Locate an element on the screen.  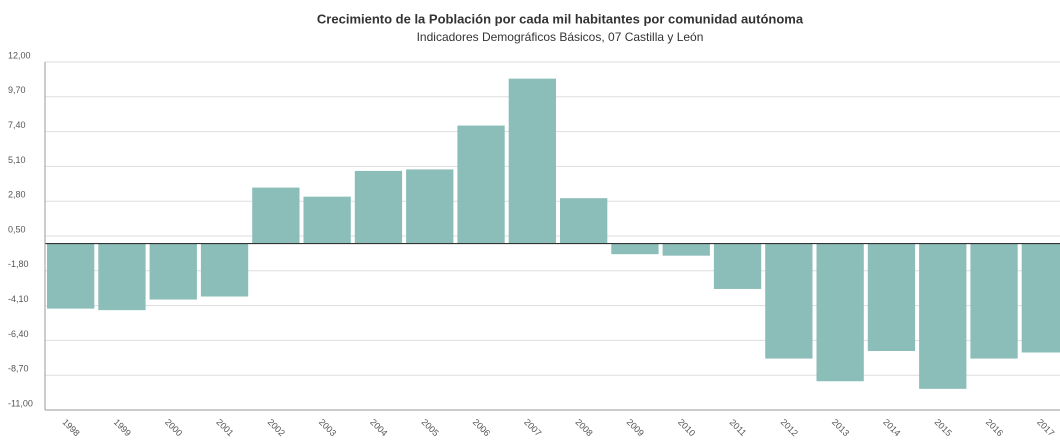
y-tick-label: 5,10 is located at coordinates (17, 160).